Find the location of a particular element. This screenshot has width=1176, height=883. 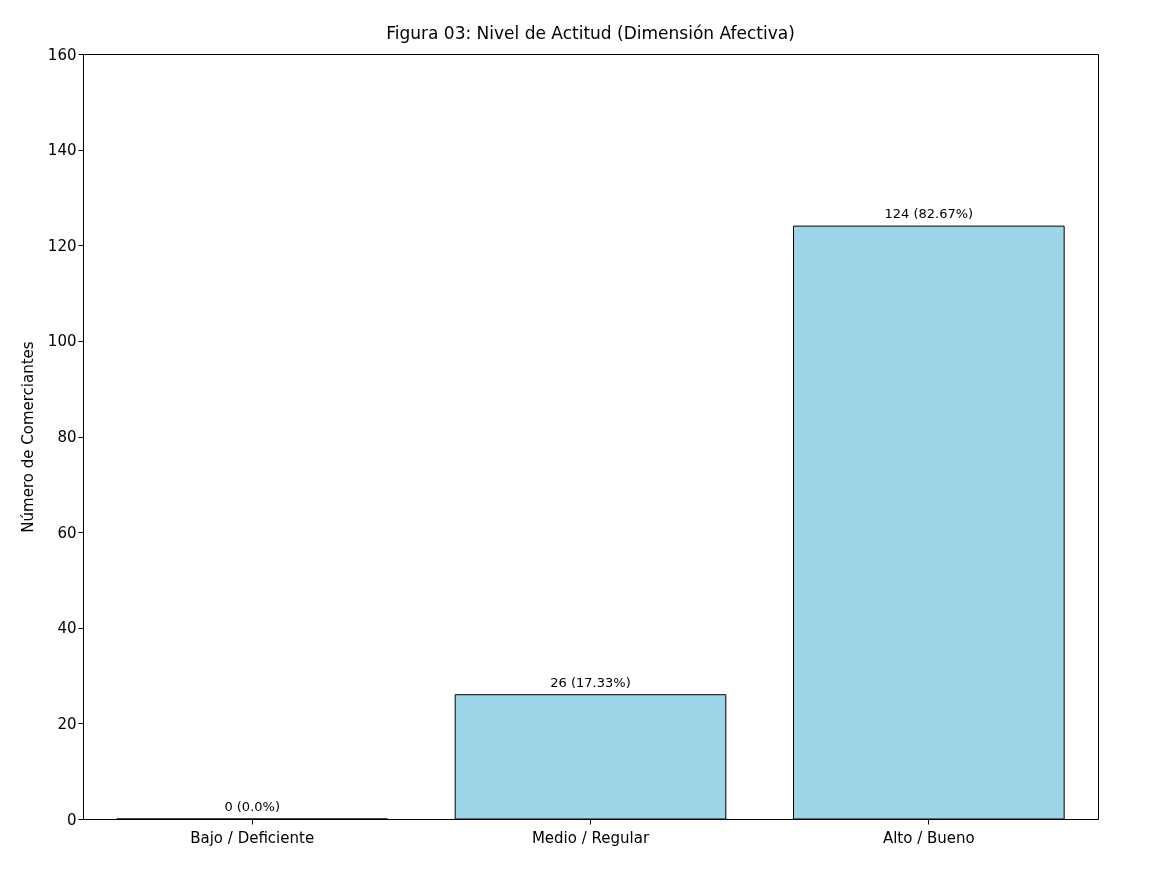

data-label: 26 (17.33%) is located at coordinates (590, 682).